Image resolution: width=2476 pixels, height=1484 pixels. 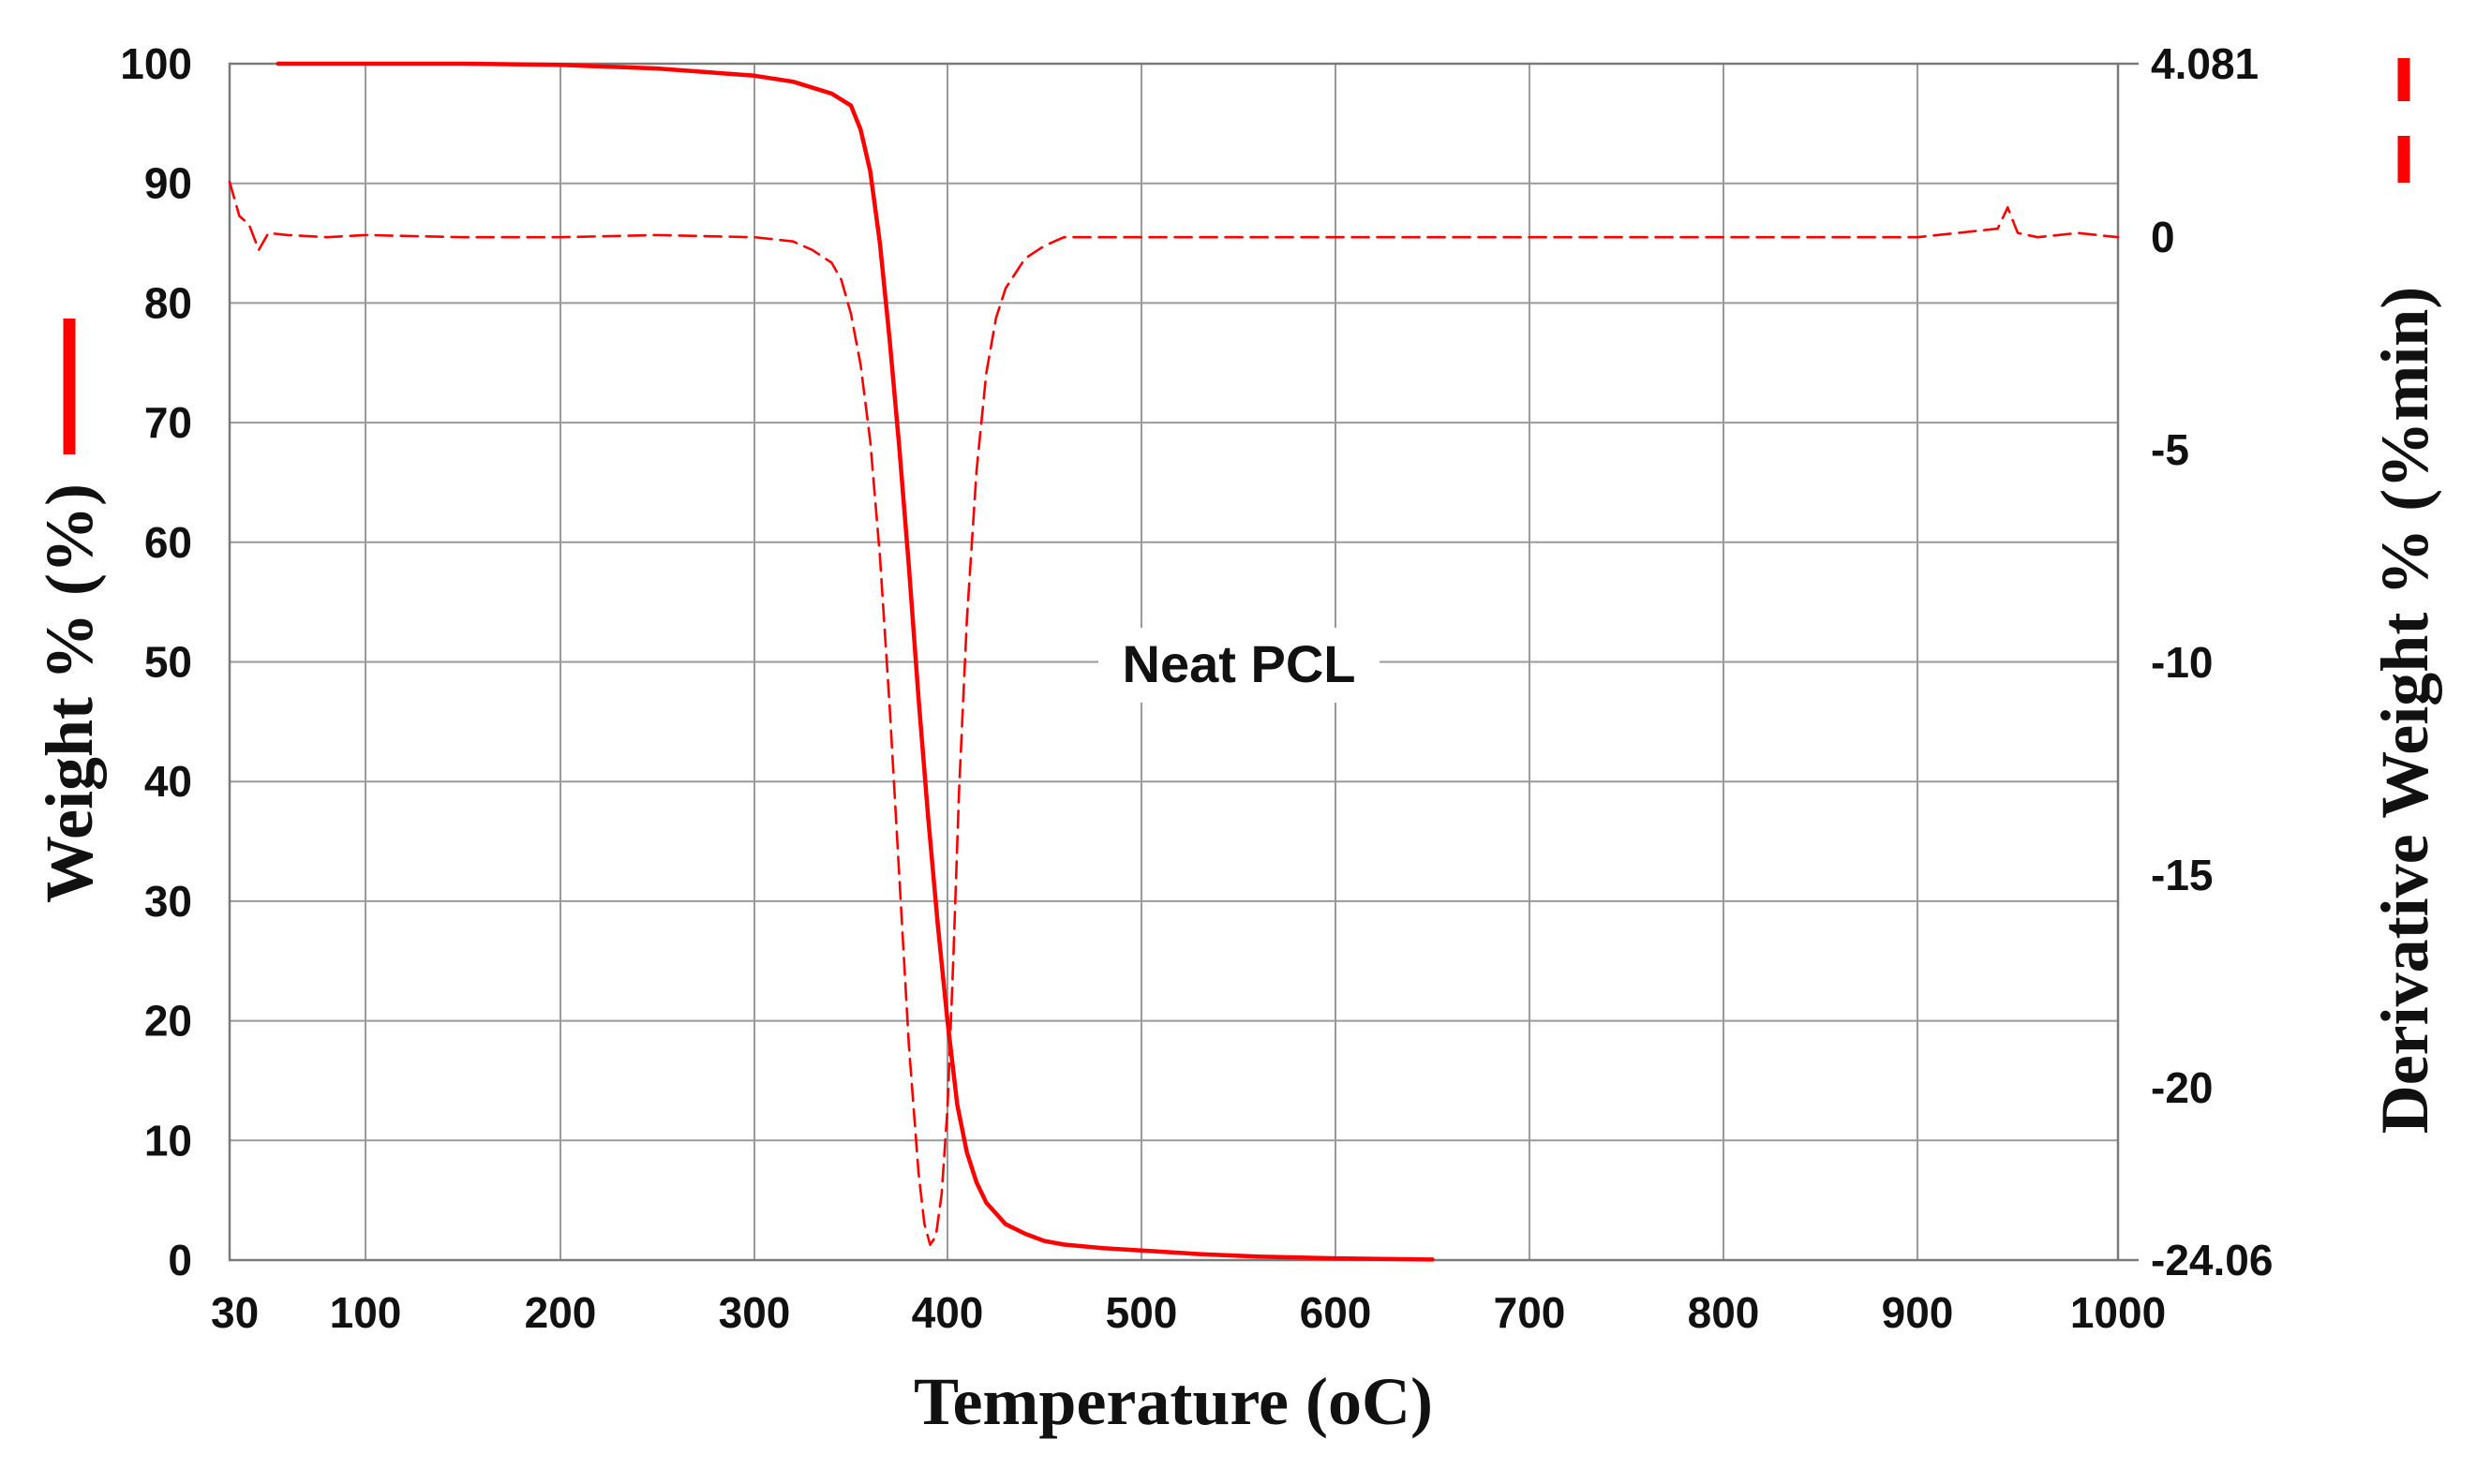 I want to click on y-right-tick-label: -5, so click(x=2170, y=449).